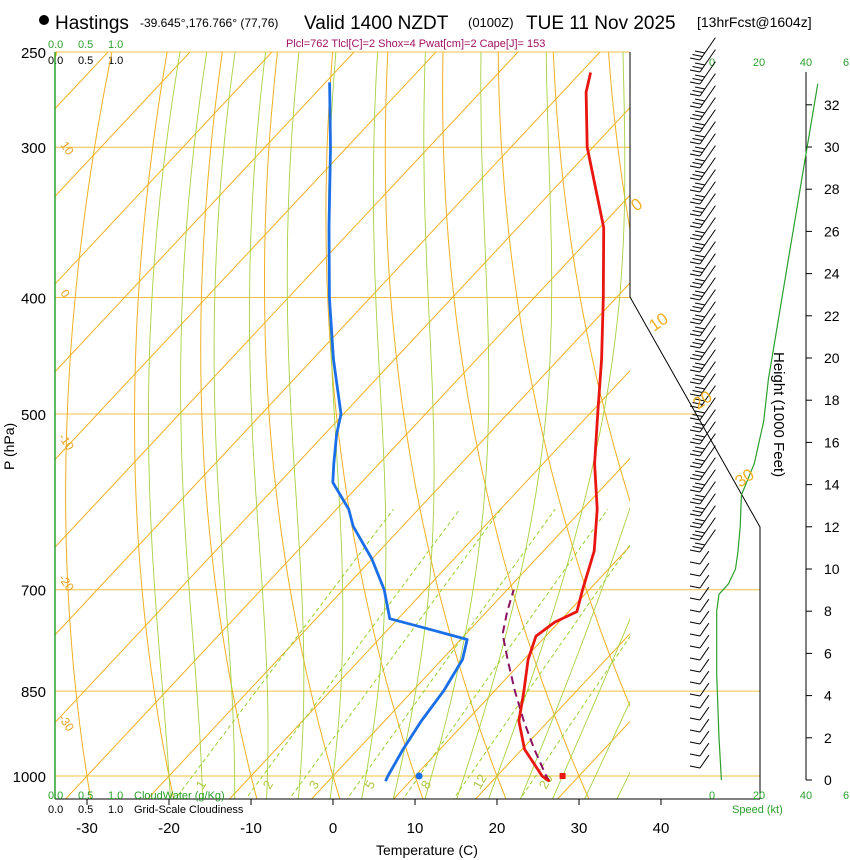 The height and width of the screenshot is (860, 850). Describe the element at coordinates (33, 299) in the screenshot. I see `pressure-tick-label: 400` at that location.